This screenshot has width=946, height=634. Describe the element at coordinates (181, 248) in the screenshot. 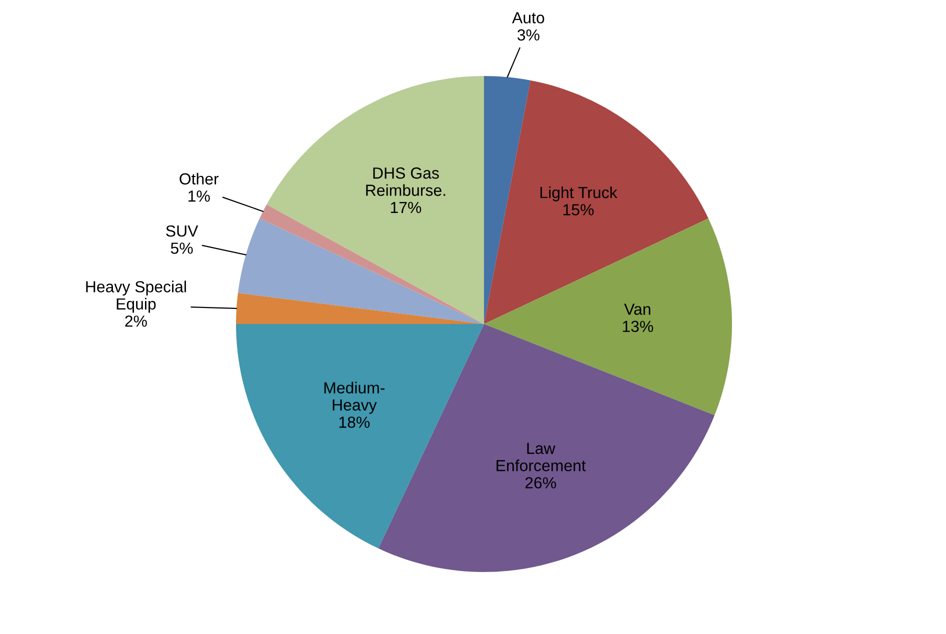

I see `data-label: 5%` at that location.